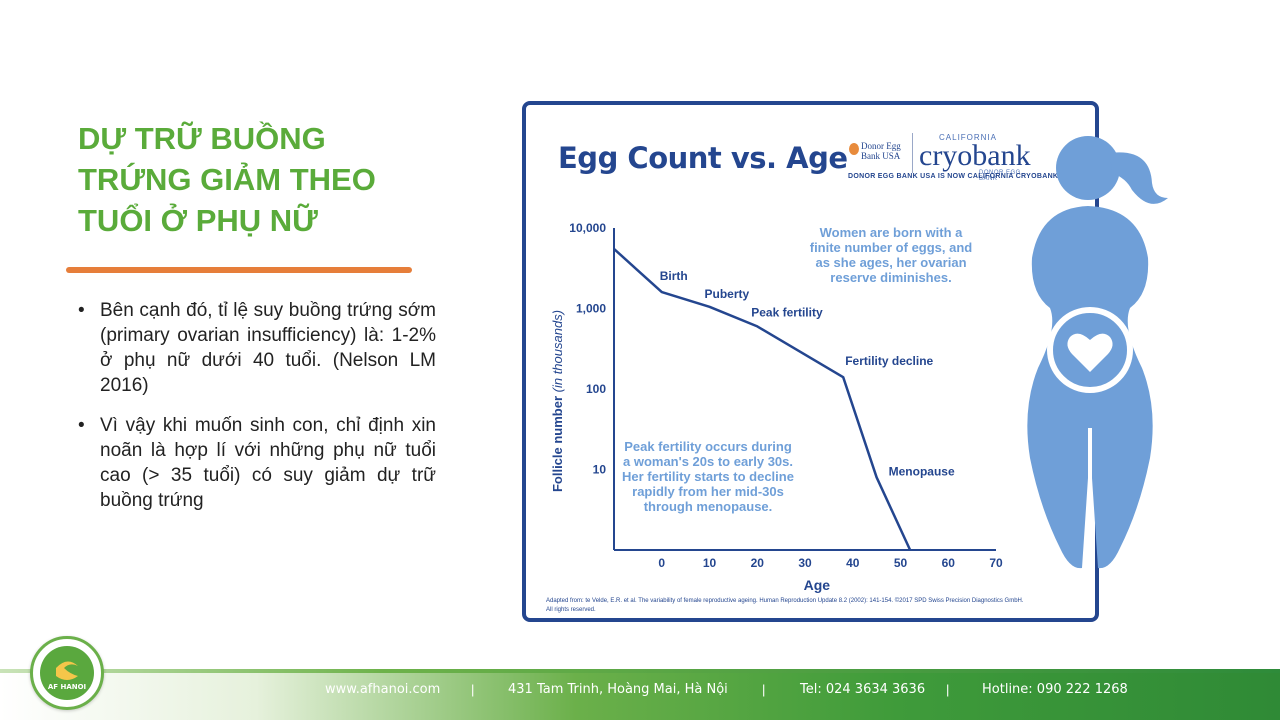  I want to click on logo-swirl-icon, so click(67, 670).